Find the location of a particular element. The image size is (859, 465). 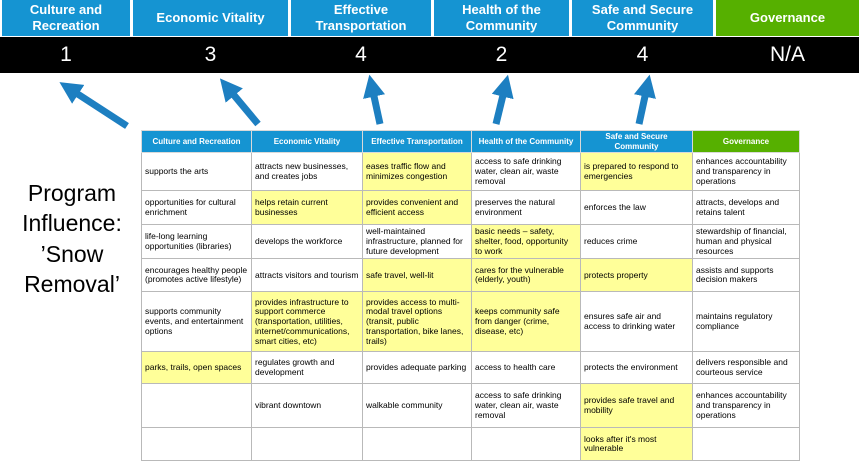

up-arrow-economic-vitality is located at coordinates (240, 102).